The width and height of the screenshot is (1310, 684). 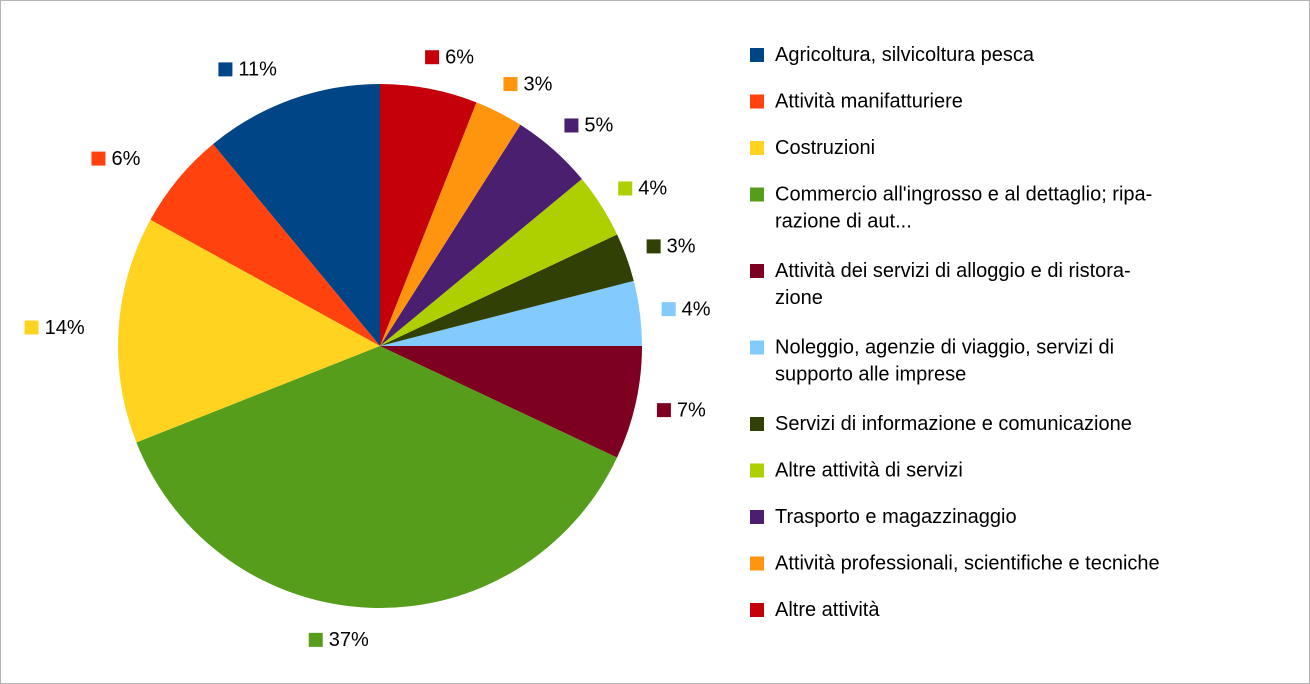 What do you see at coordinates (691, 410) in the screenshot?
I see `data-label: 7%` at bounding box center [691, 410].